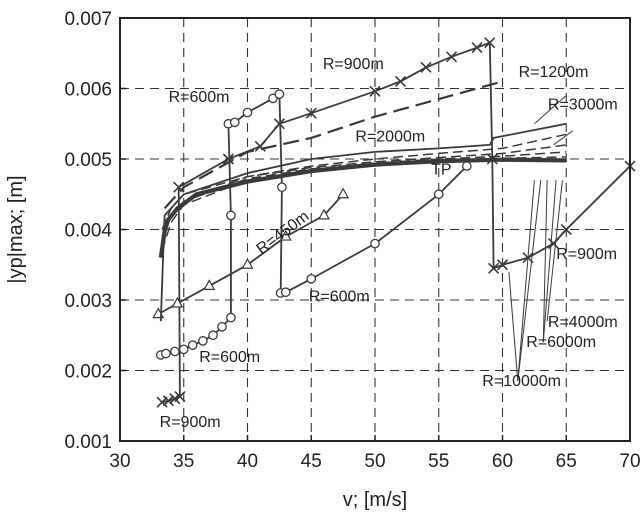 Image resolution: width=643 pixels, height=524 pixels. What do you see at coordinates (502, 461) in the screenshot?
I see `x-tick-label: 60` at bounding box center [502, 461].